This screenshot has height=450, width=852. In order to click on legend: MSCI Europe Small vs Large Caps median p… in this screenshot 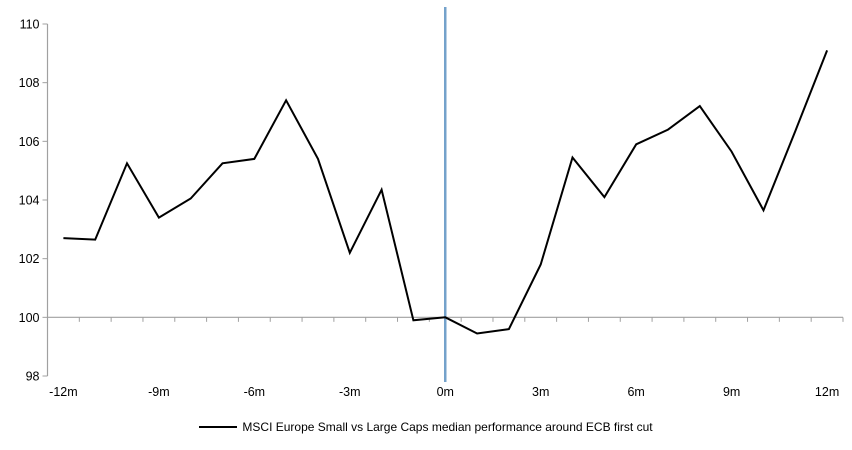, I will do `click(426, 427)`.